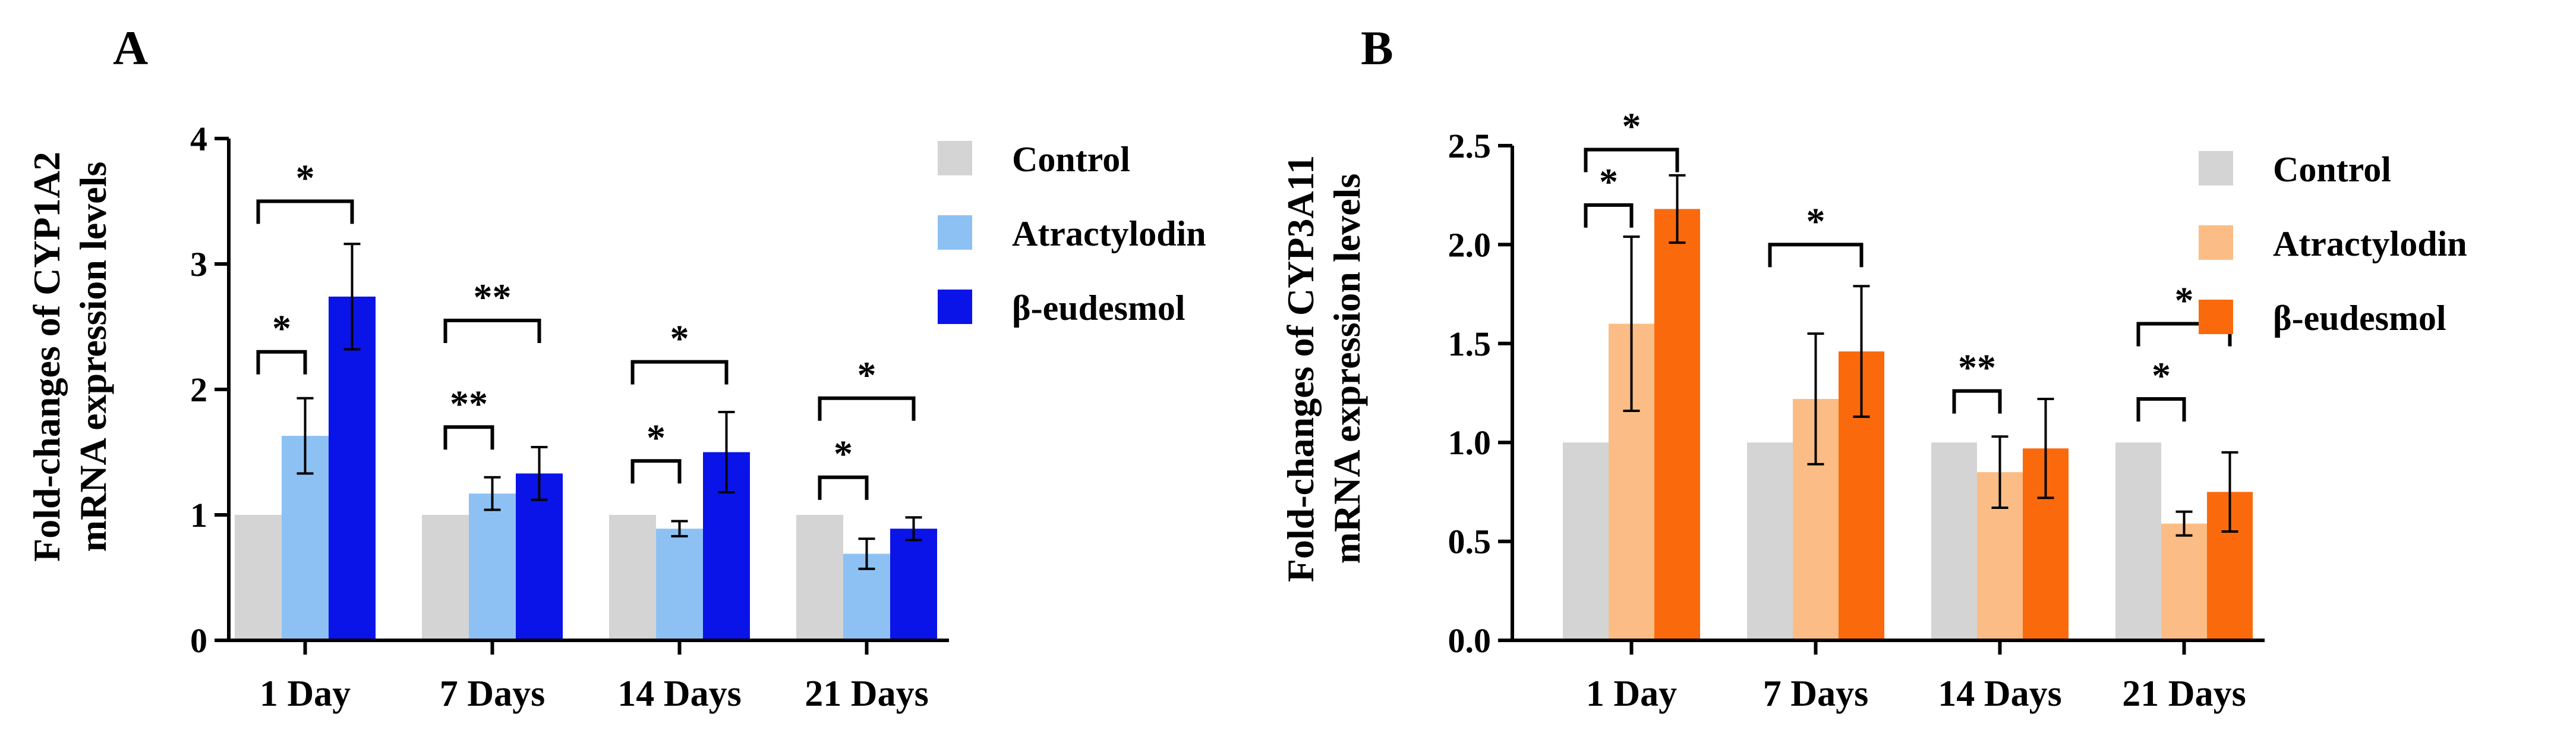  Describe the element at coordinates (130, 48) in the screenshot. I see `panel-label: A` at that location.